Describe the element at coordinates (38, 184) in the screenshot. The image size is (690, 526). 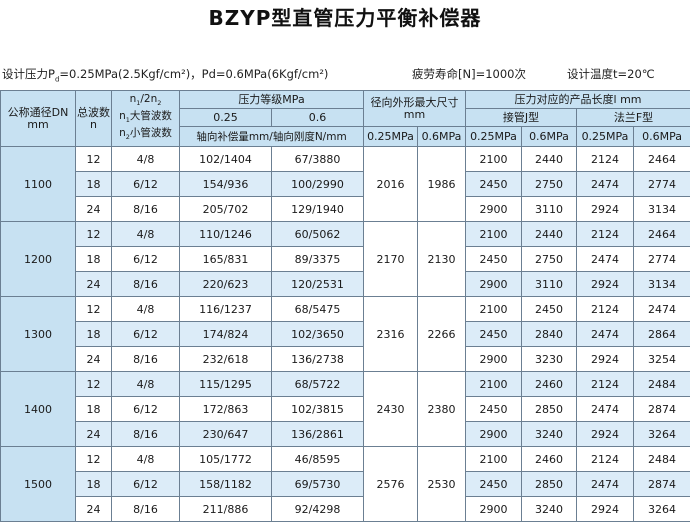
I see `dn-cell: 1100` at that location.